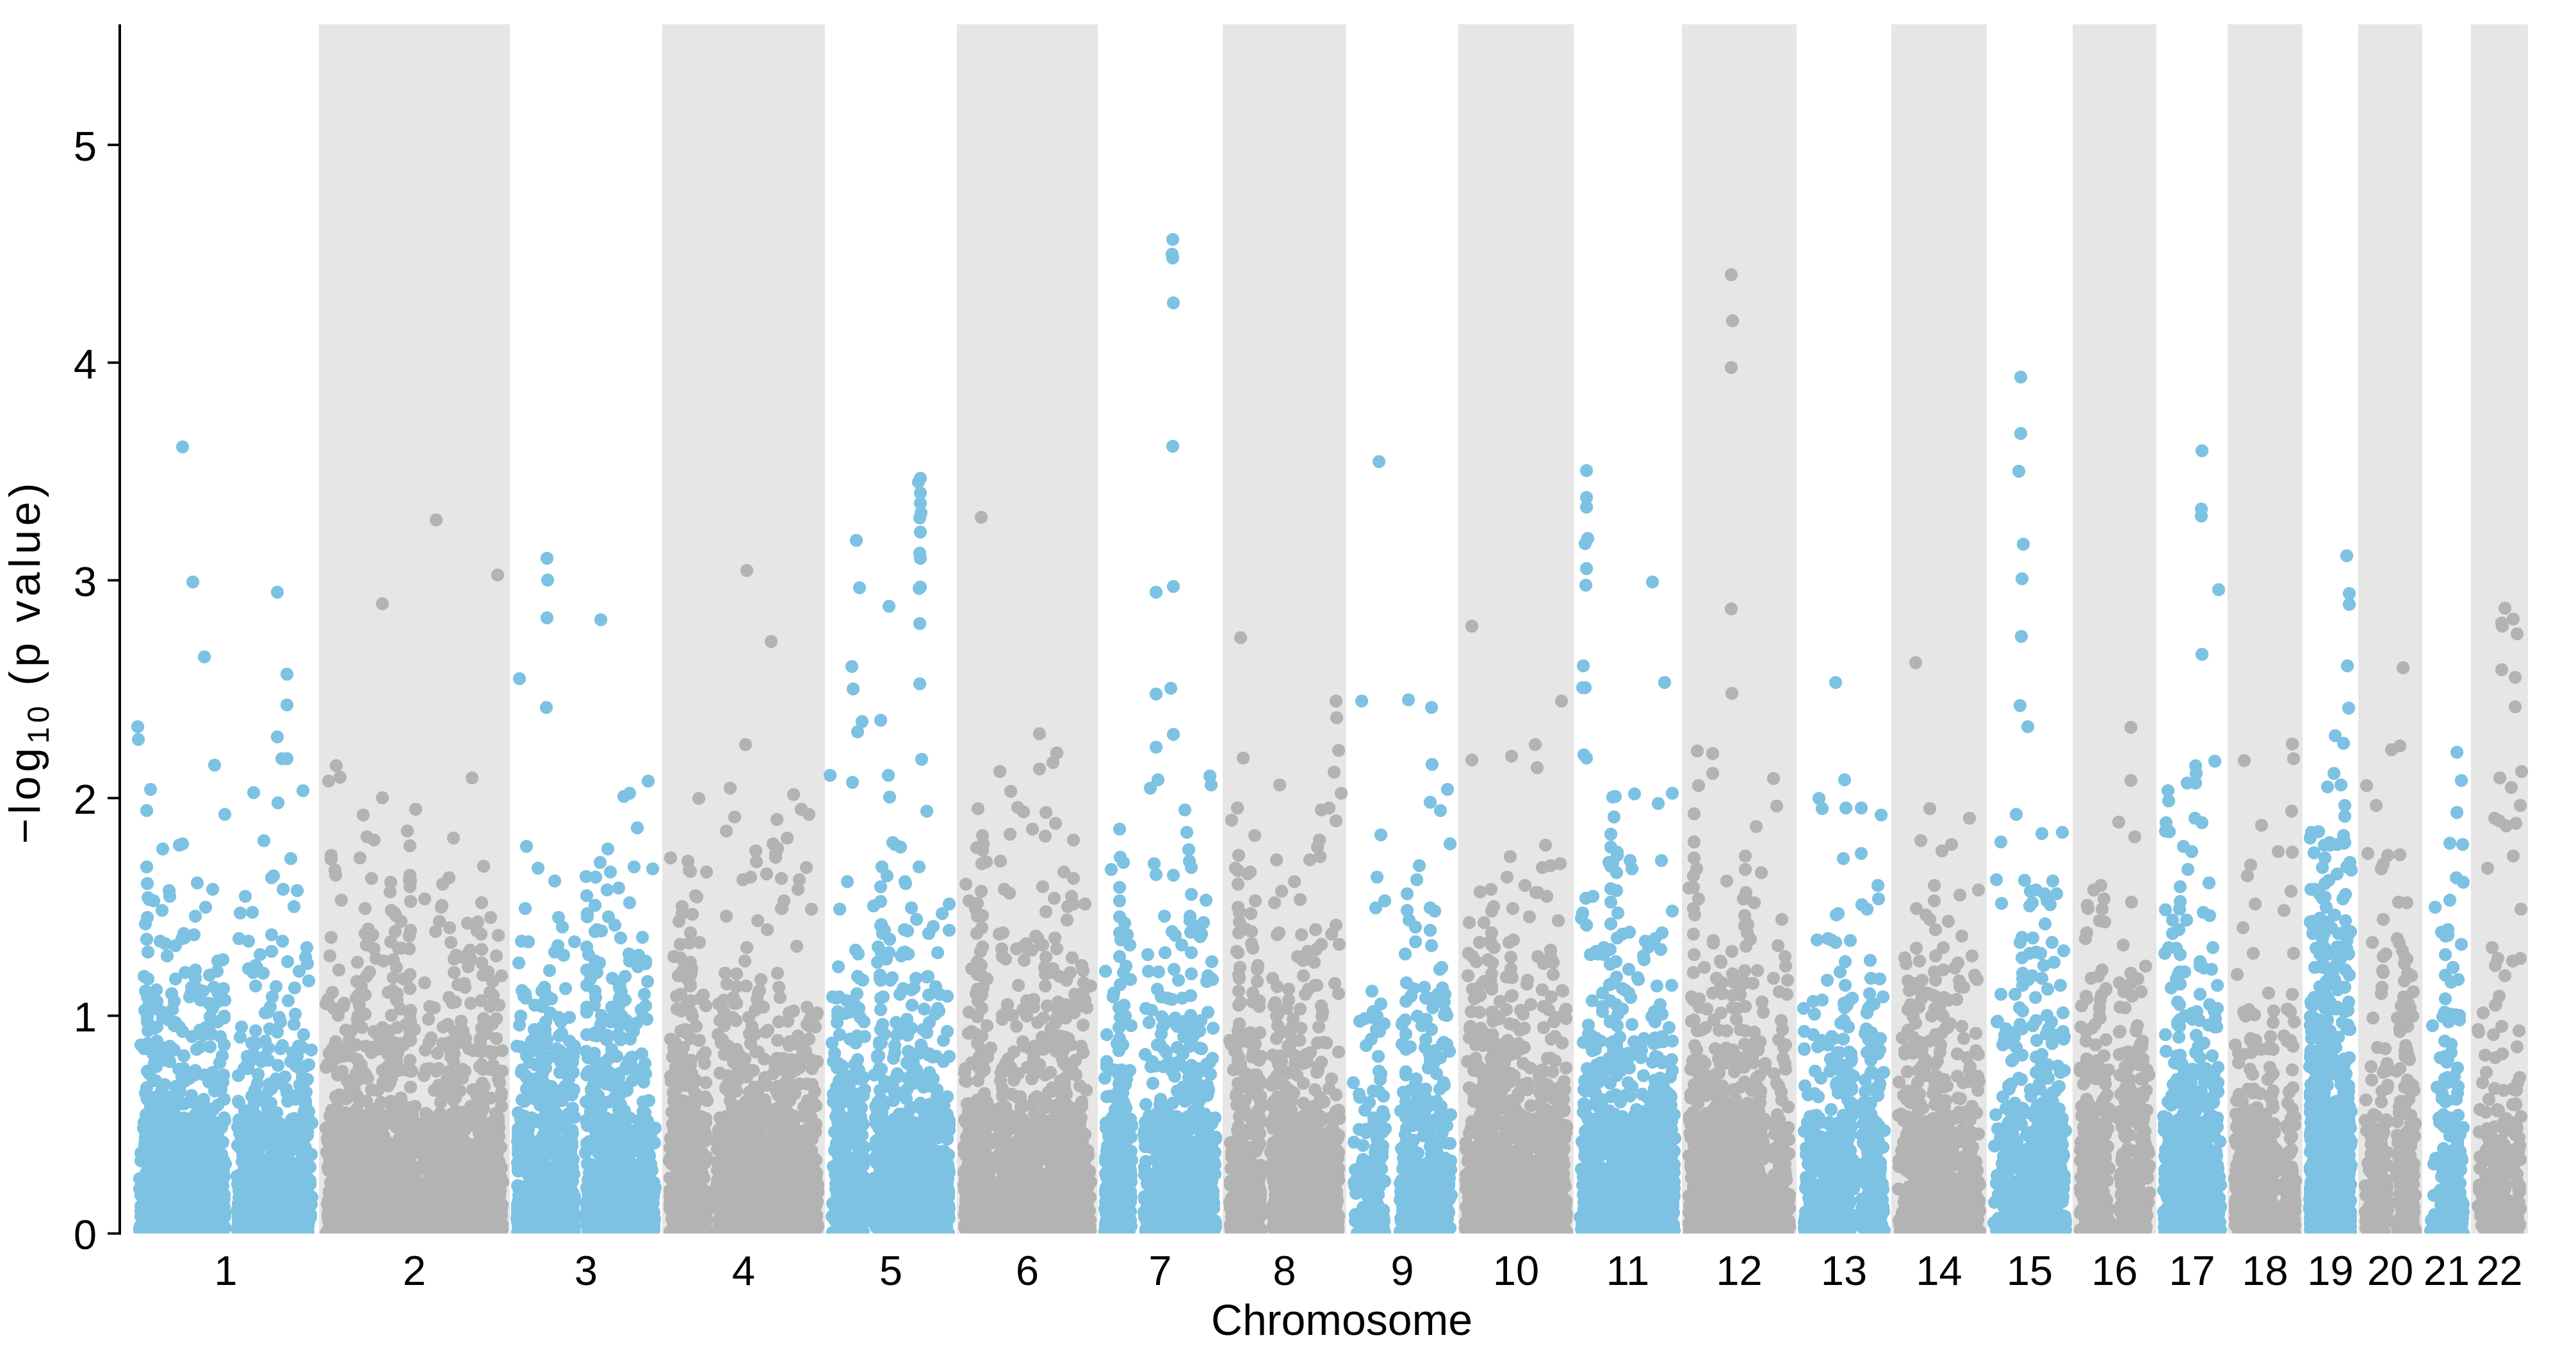  What do you see at coordinates (1516, 1270) in the screenshot?
I see `svg-text: 10` at bounding box center [1516, 1270].